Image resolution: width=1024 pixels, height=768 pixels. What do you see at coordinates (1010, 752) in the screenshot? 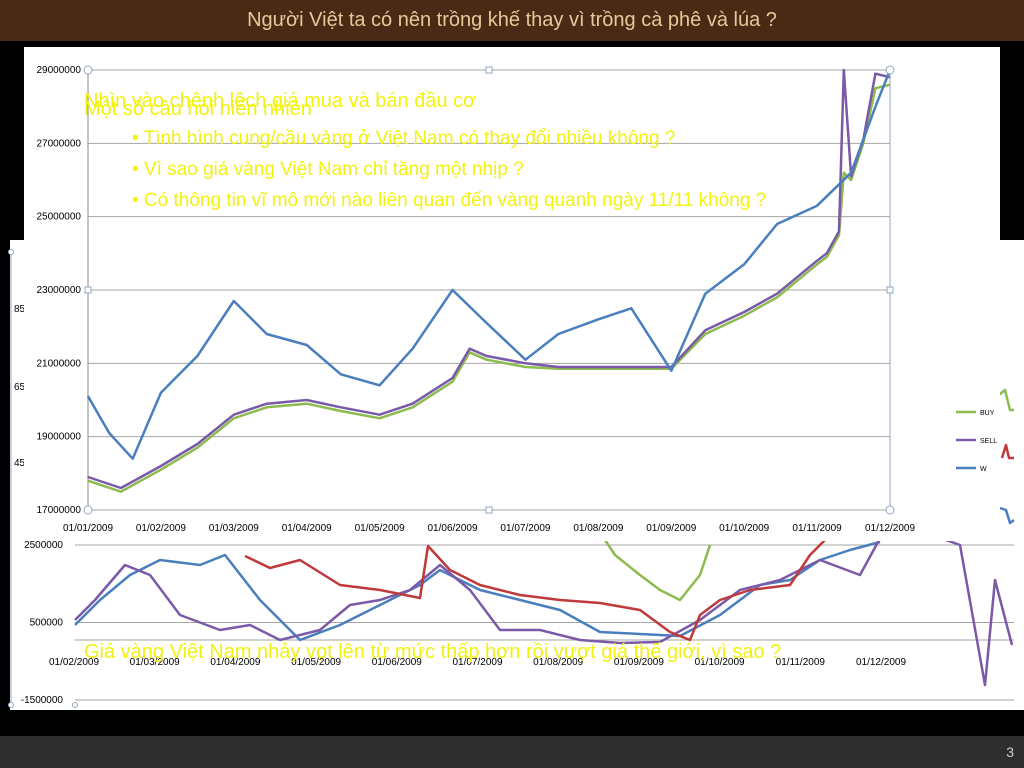
I see `slide-number: 3` at bounding box center [1010, 752].